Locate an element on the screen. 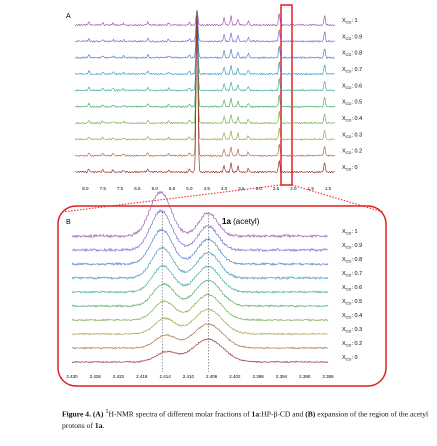  caption-run: (A) is located at coordinates (98, 414).